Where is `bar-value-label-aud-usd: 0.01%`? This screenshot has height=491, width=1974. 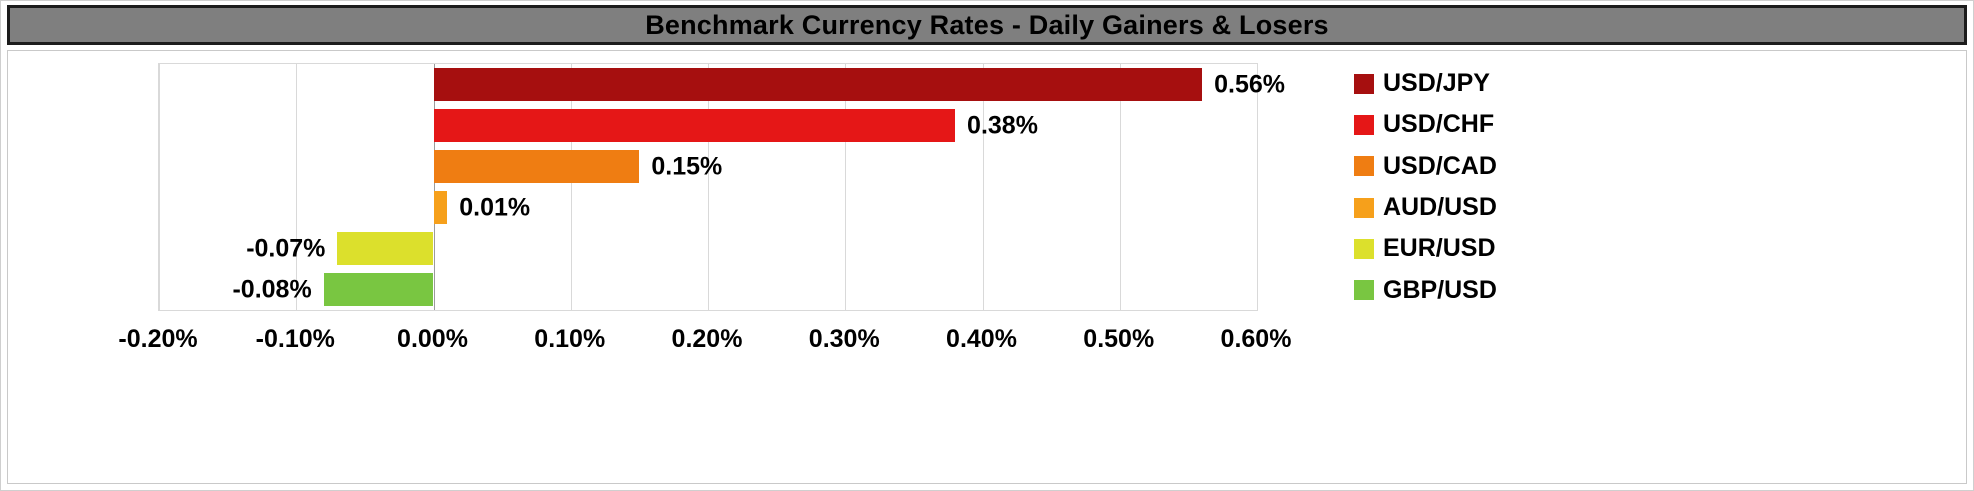
bar-value-label-aud-usd: 0.01% is located at coordinates (495, 207).